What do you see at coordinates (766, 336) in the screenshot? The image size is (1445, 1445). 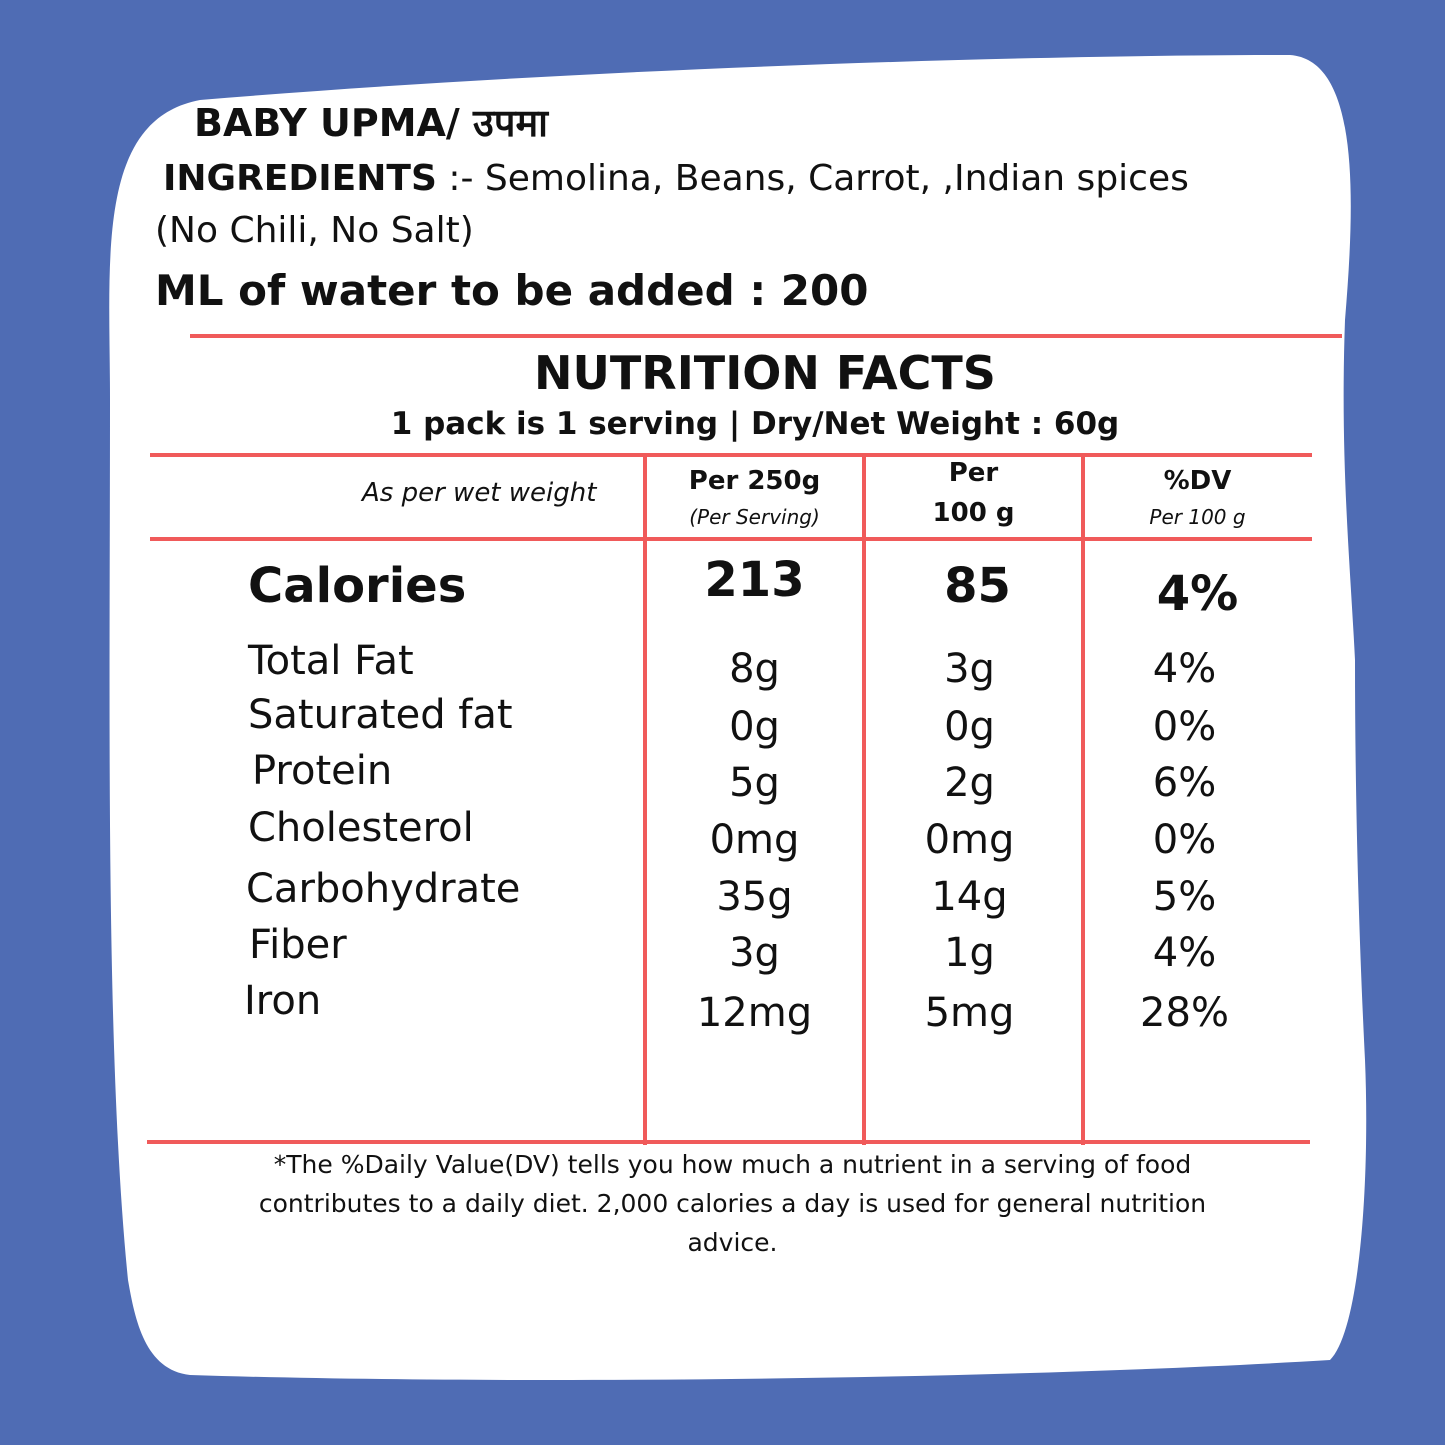 I see `rule-top` at bounding box center [766, 336].